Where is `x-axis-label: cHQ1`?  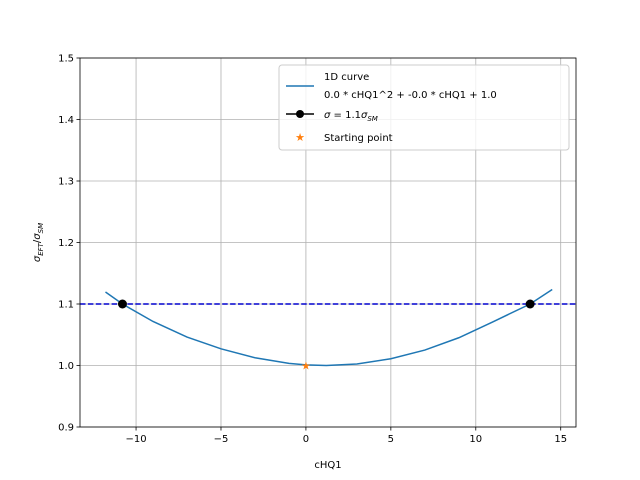
x-axis-label: cHQ1 is located at coordinates (327, 465).